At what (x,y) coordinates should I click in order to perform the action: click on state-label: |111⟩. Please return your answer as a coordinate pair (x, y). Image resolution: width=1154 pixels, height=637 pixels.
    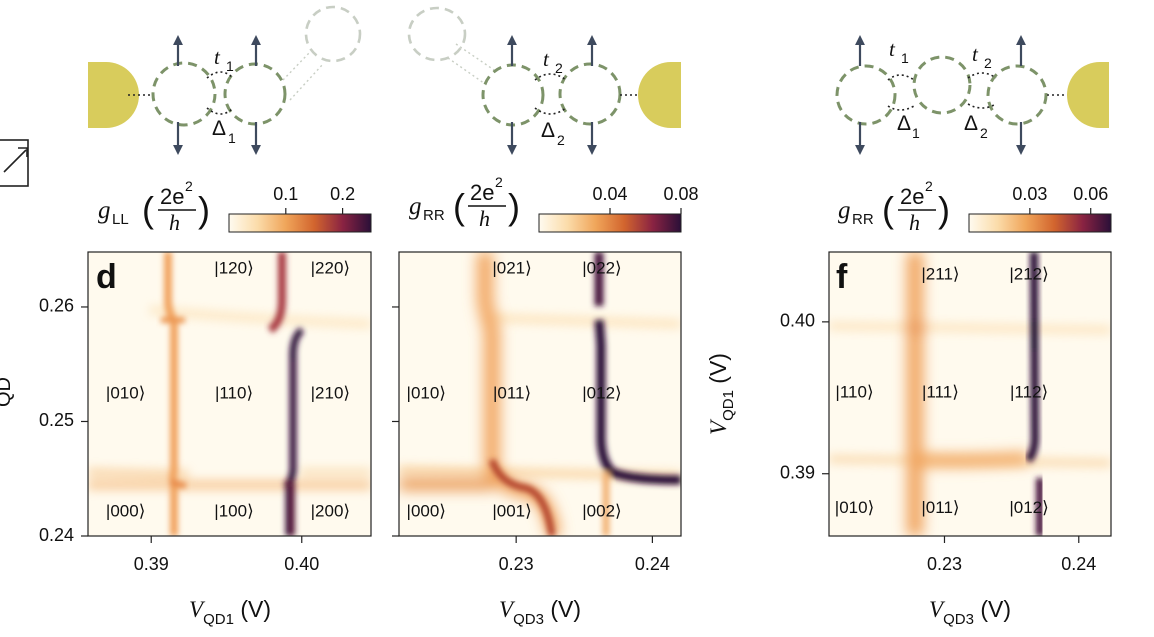
    Looking at the image, I should click on (940, 392).